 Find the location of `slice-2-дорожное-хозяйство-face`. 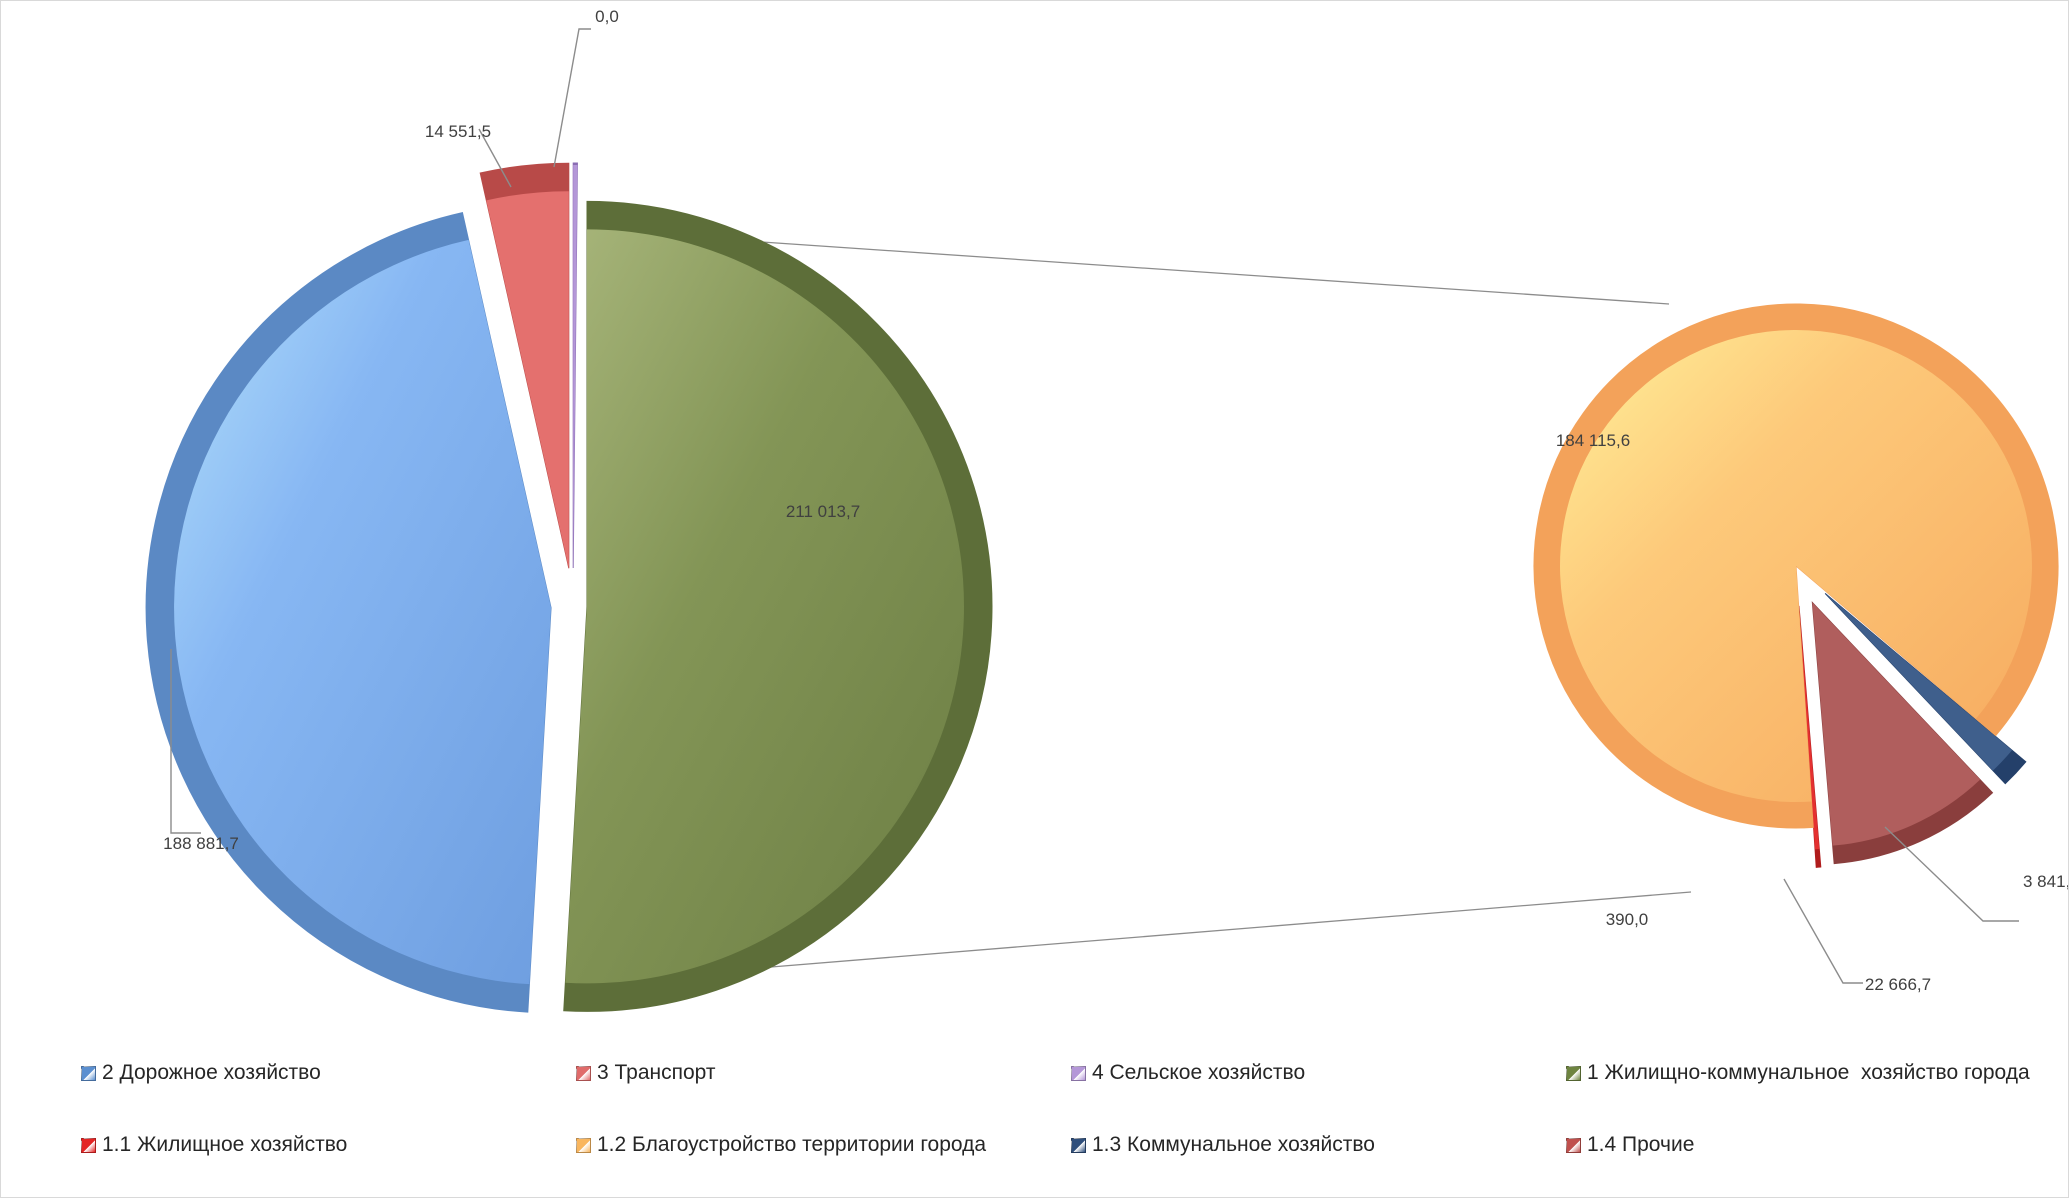

slice-2-дорожное-хозяйство-face is located at coordinates (363, 612).